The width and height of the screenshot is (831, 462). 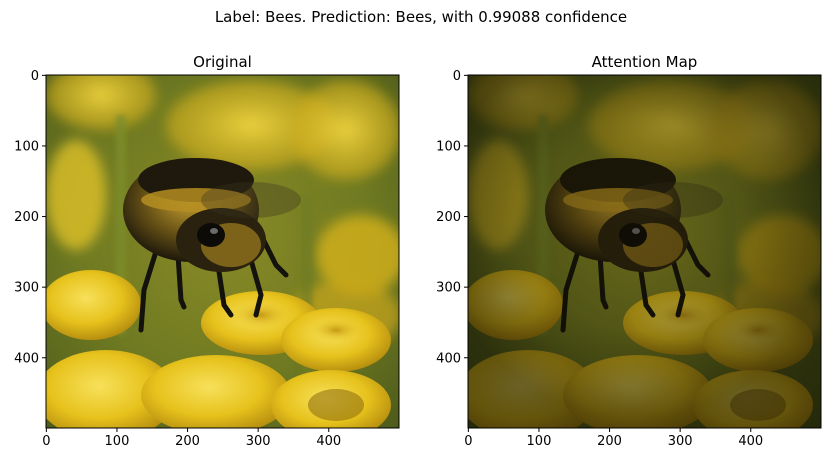 What do you see at coordinates (750, 441) in the screenshot?
I see `attention-xtick-label: 400` at bounding box center [750, 441].